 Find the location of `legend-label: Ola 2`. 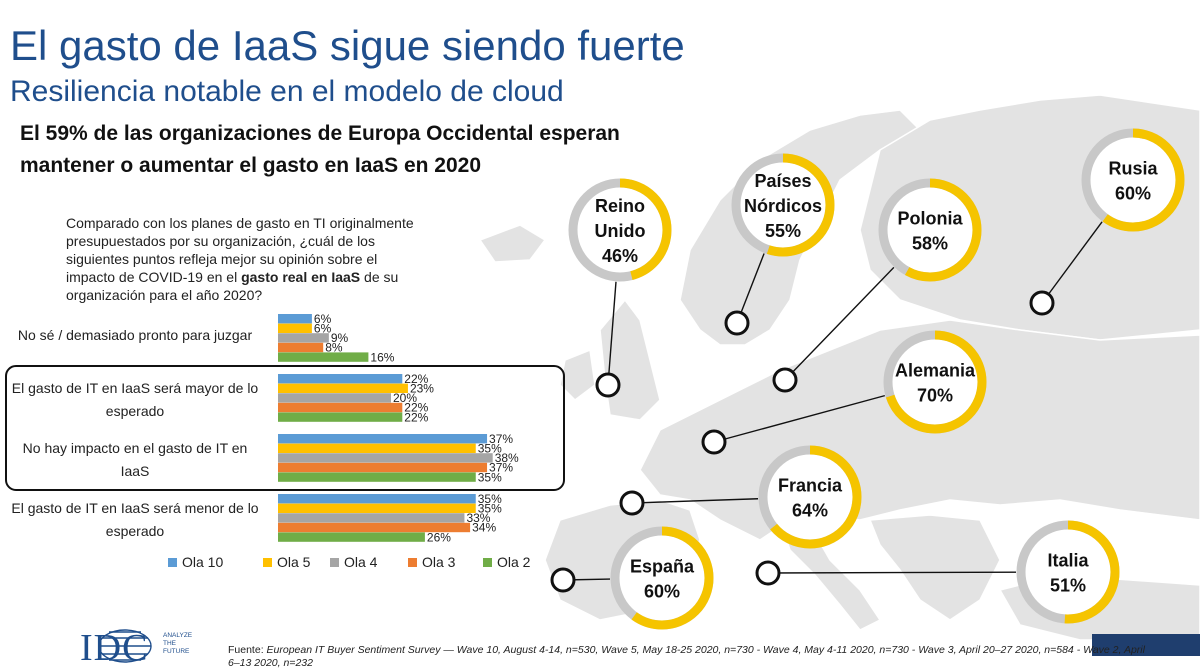

legend-label: Ola 2 is located at coordinates (514, 562).